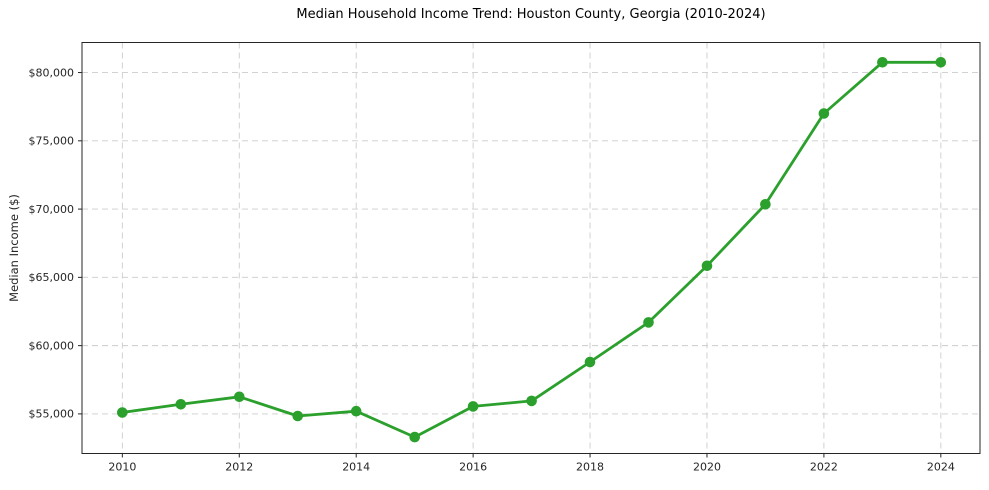 The image size is (989, 490). Describe the element at coordinates (52, 277) in the screenshot. I see `y-tick-label: $65,000` at that location.